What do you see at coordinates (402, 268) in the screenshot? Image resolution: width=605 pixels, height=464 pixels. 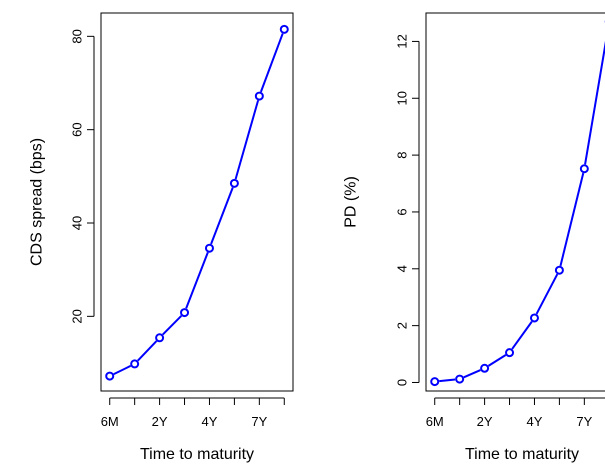 I see `y-tick-label: 4` at bounding box center [402, 268].